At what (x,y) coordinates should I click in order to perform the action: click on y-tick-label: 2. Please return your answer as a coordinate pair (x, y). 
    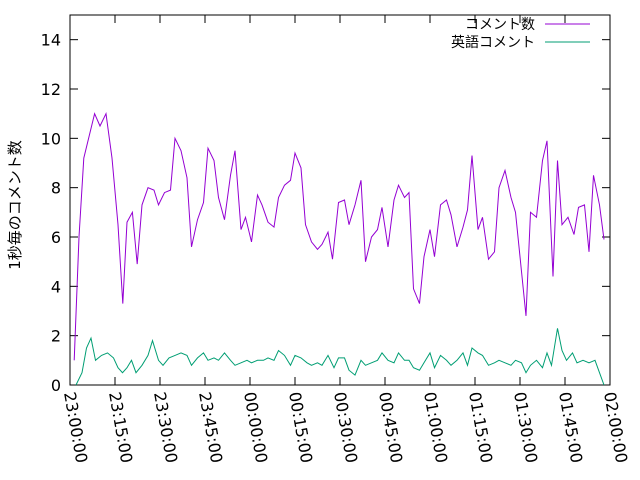
    Looking at the image, I should click on (56, 336).